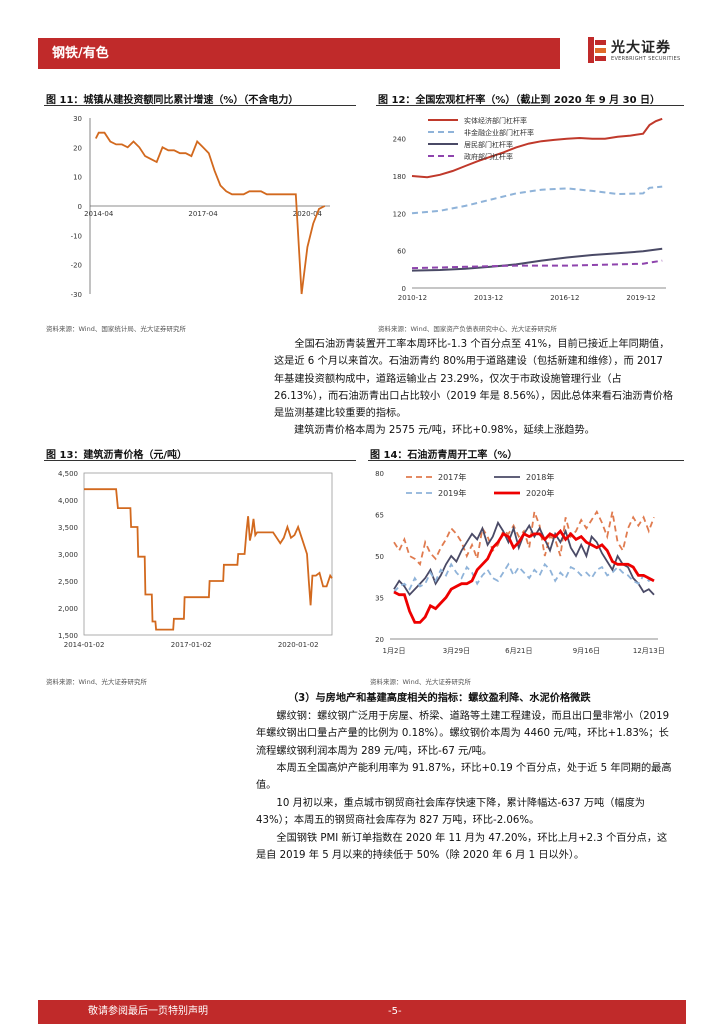 The image size is (724, 1024). Describe the element at coordinates (84, 645) in the screenshot. I see `x-tick-label-0: 2014-01-02` at that location.